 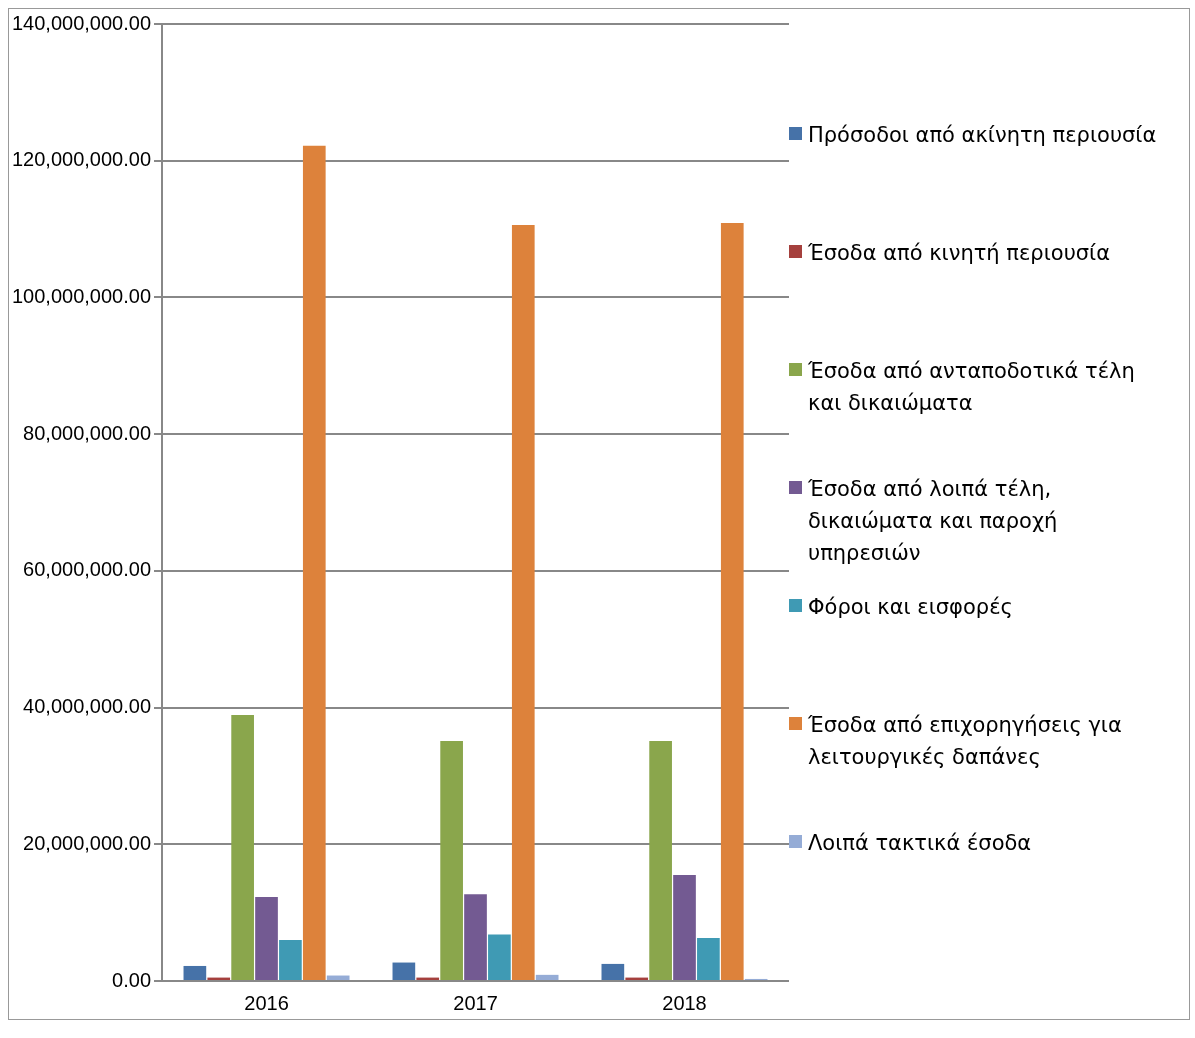 I want to click on y-tick-label: 100,000,000.00, so click(x=81, y=295).